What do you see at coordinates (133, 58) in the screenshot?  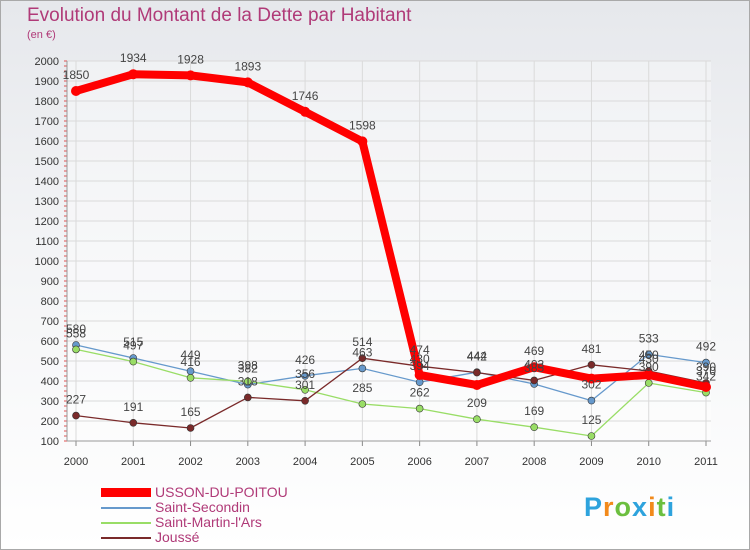 I see `data-label: 1934` at bounding box center [133, 58].